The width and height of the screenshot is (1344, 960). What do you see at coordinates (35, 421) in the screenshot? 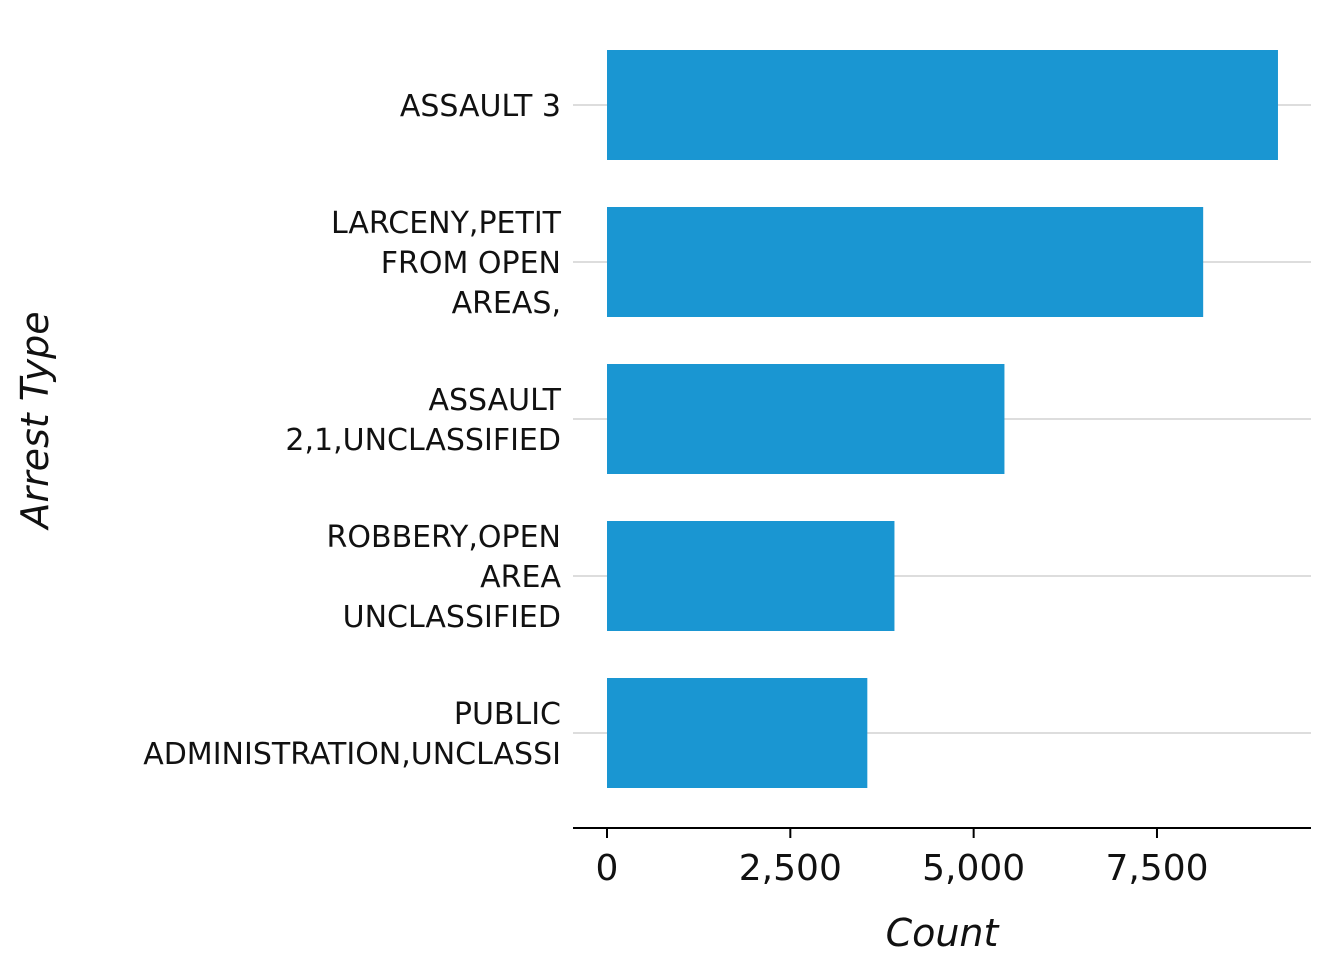
I see `y-axis-title: Arrest Type` at bounding box center [35, 421].